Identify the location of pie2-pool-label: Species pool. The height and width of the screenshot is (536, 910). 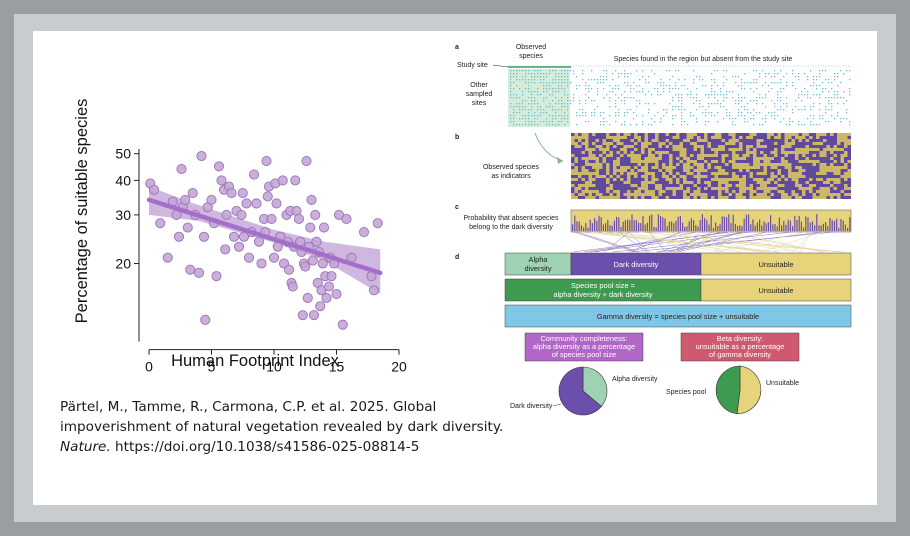
(686, 392).